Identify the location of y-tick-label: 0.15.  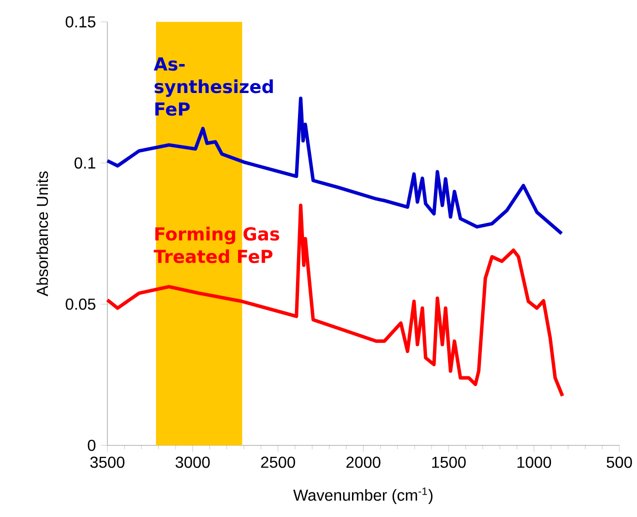
(81, 22).